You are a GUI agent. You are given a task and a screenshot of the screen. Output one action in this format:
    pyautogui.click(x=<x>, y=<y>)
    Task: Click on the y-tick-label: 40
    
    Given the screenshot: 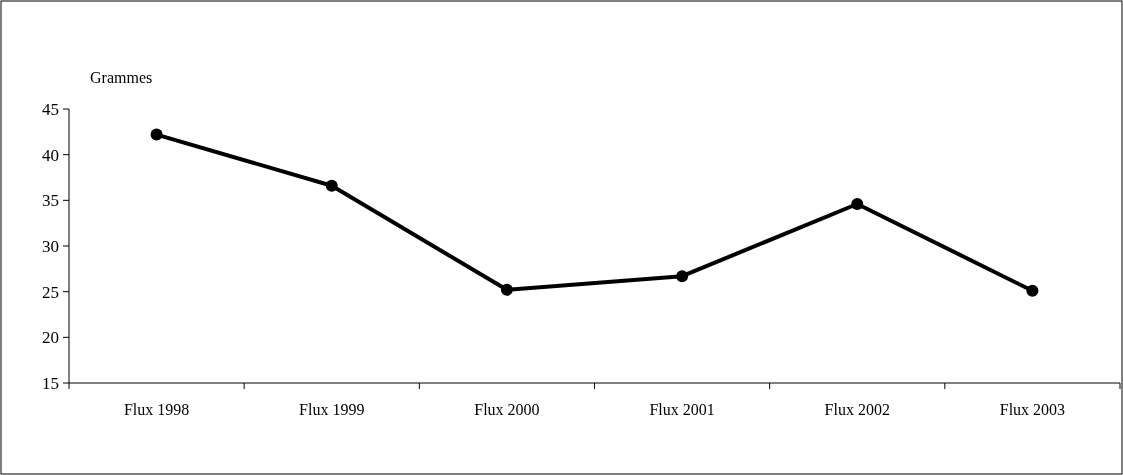 What is the action you would take?
    pyautogui.click(x=50, y=155)
    